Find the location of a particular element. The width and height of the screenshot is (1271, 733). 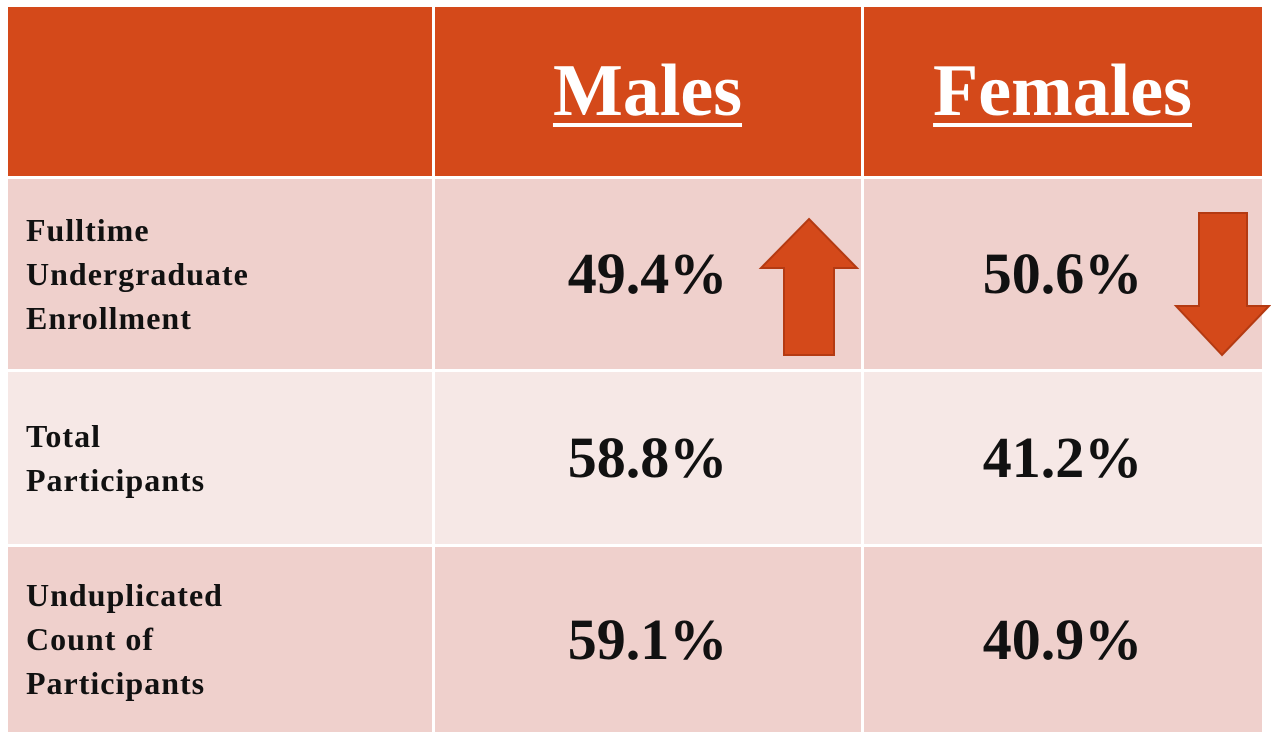

row-label: Fulltime Undergraduate Enrollment is located at coordinates (220, 273).